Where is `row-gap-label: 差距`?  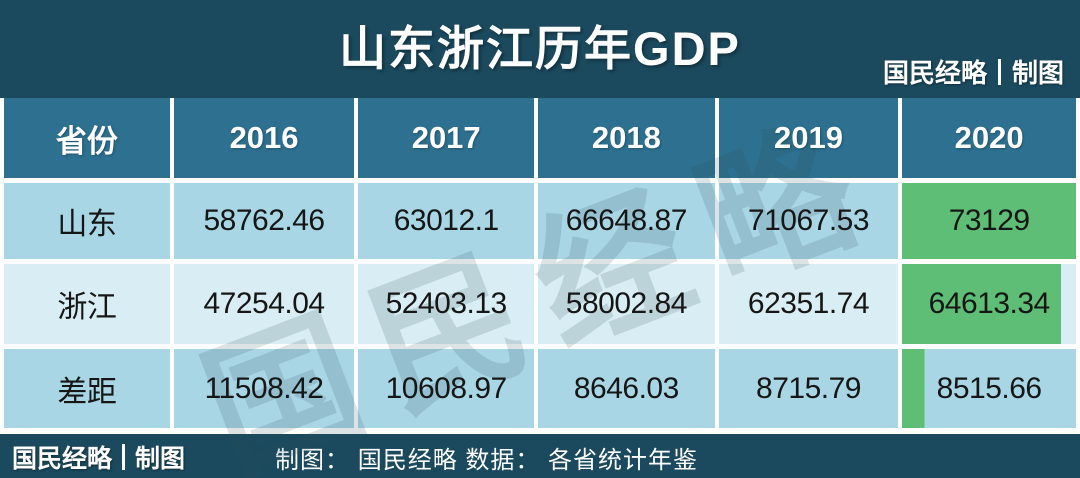 row-gap-label: 差距 is located at coordinates (87, 388).